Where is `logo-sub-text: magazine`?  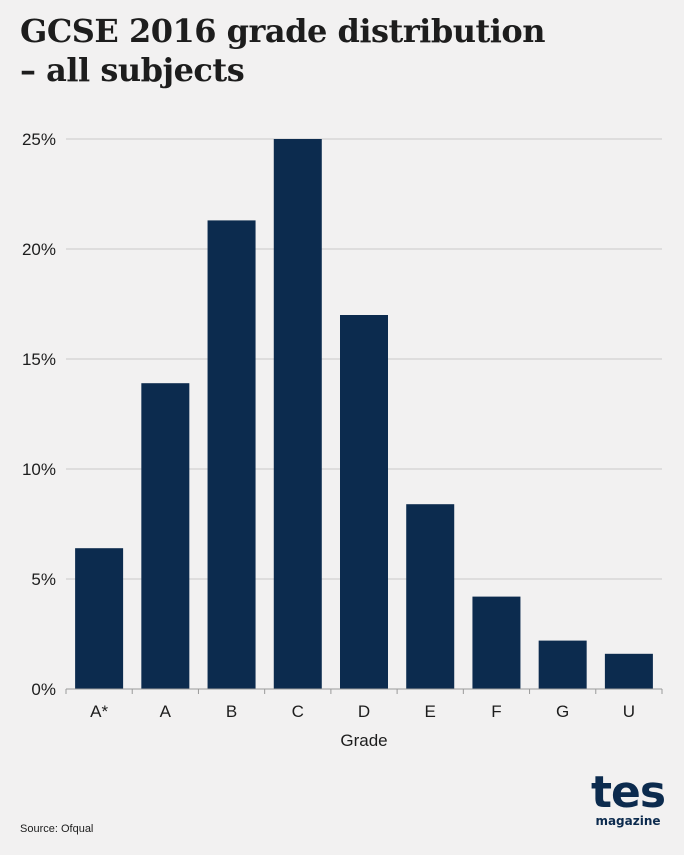 logo-sub-text: magazine is located at coordinates (628, 821).